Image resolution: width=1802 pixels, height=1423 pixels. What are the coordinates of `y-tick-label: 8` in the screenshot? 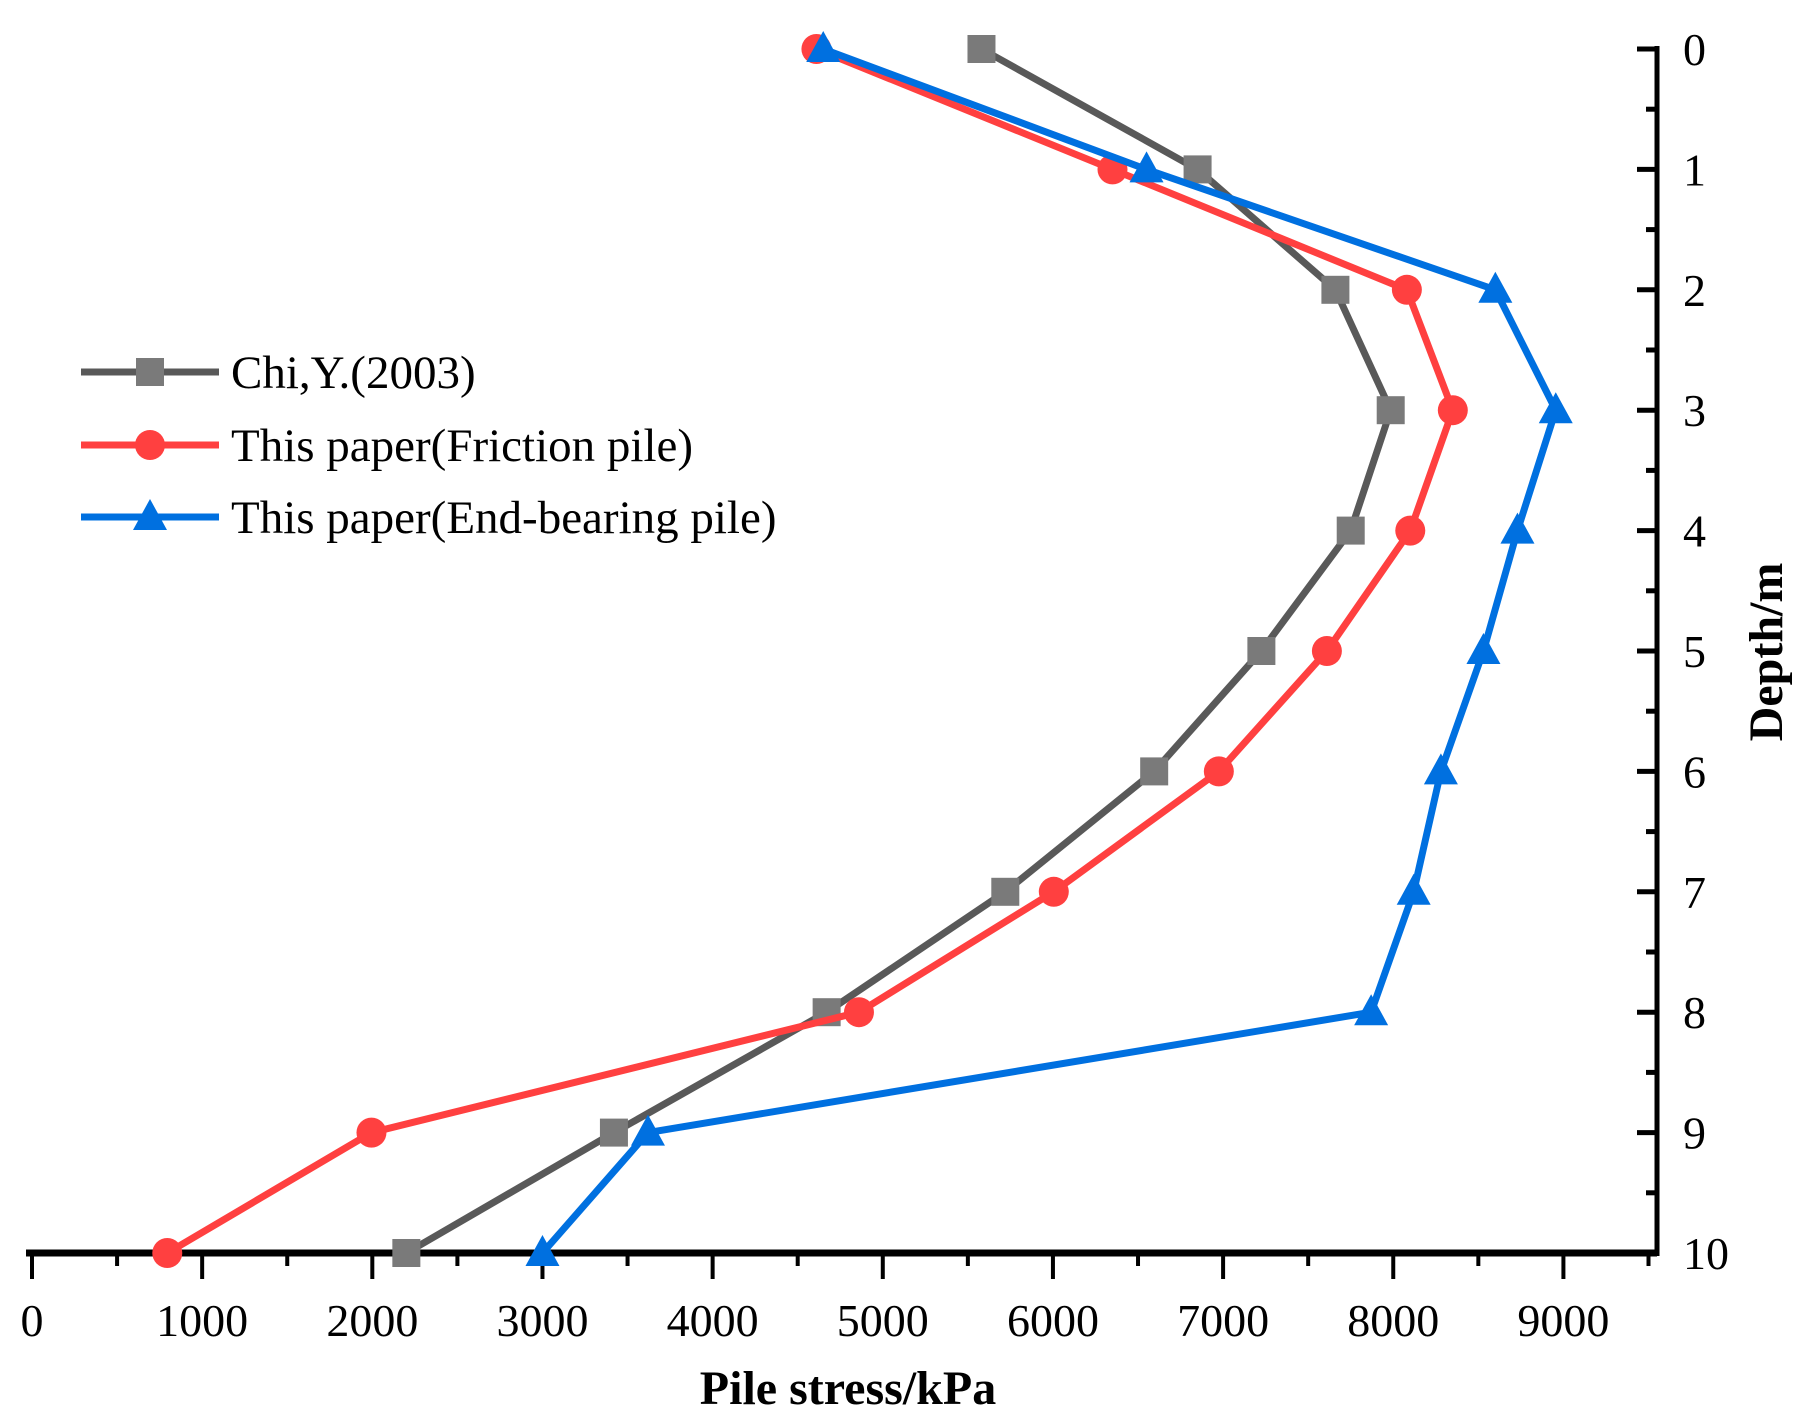 It's located at (1694, 1012).